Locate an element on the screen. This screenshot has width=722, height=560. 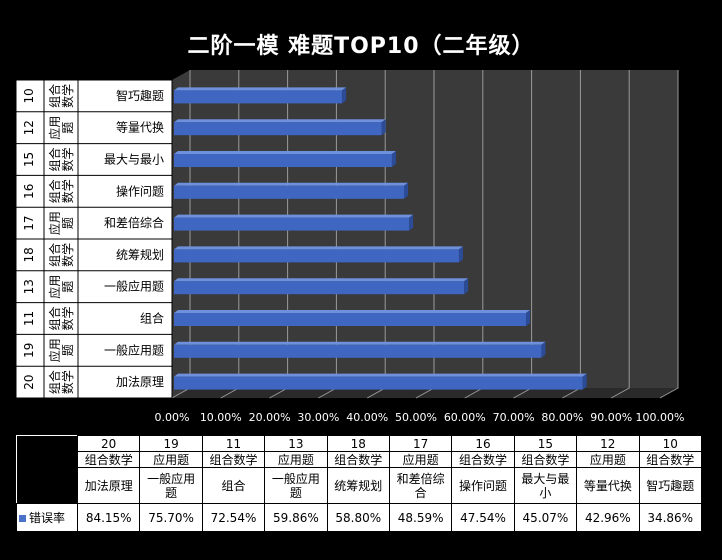
table-cell-number: 18 is located at coordinates (358, 443).